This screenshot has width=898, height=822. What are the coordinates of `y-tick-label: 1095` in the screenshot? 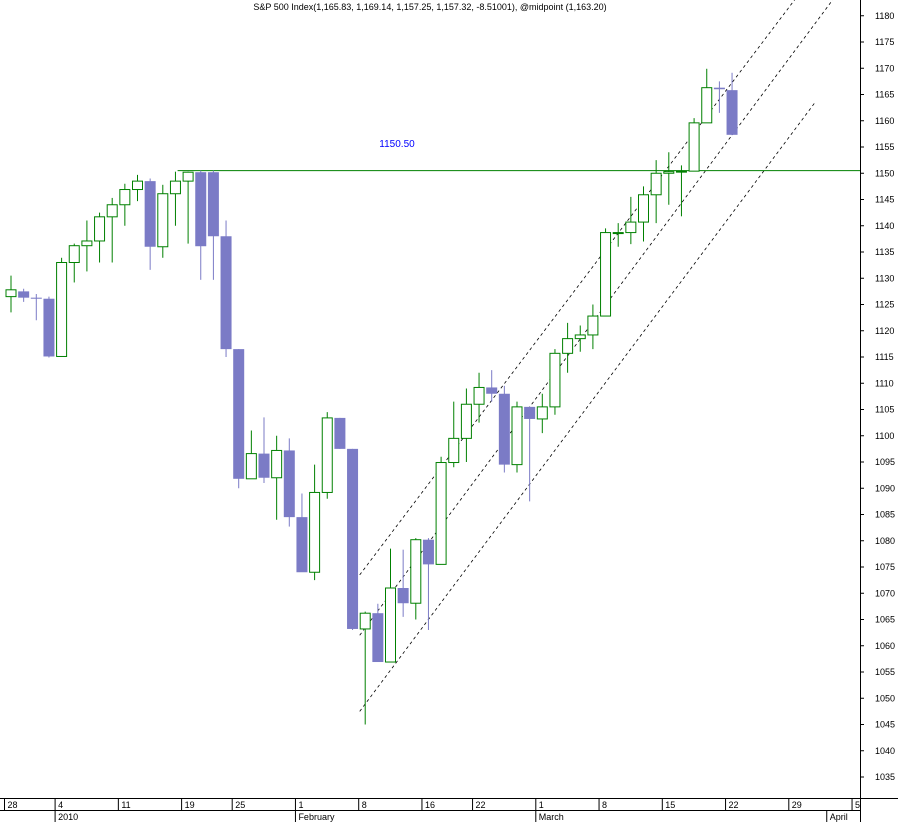 It's located at (885, 462).